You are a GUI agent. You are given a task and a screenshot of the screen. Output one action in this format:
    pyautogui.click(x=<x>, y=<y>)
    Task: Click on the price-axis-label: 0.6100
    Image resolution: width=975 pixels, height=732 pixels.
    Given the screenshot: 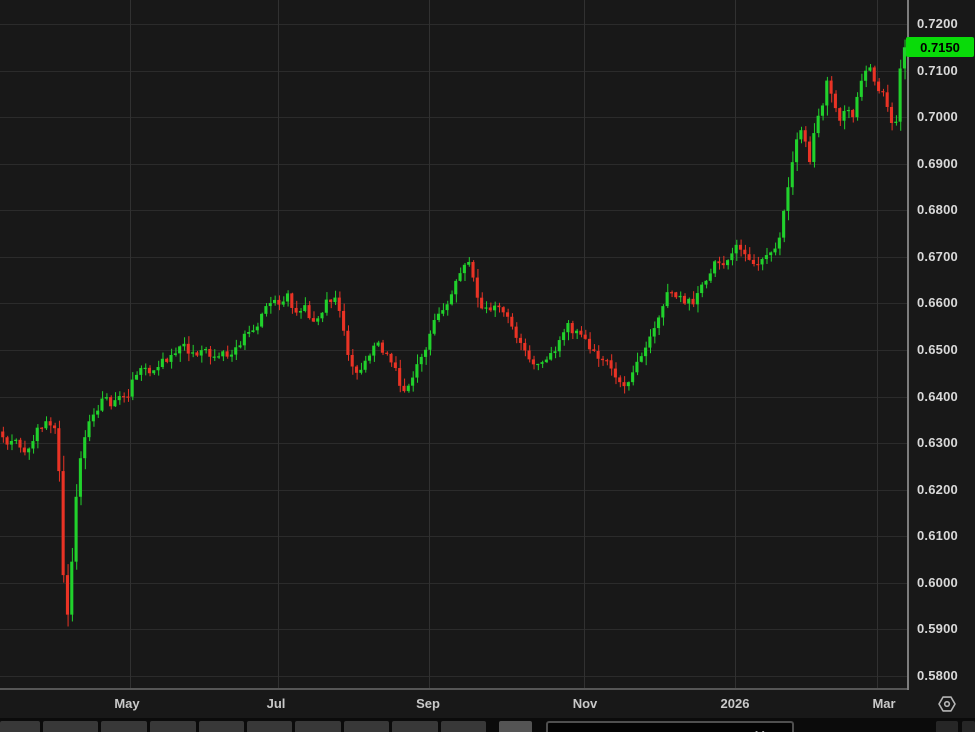 What is the action you would take?
    pyautogui.click(x=937, y=536)
    